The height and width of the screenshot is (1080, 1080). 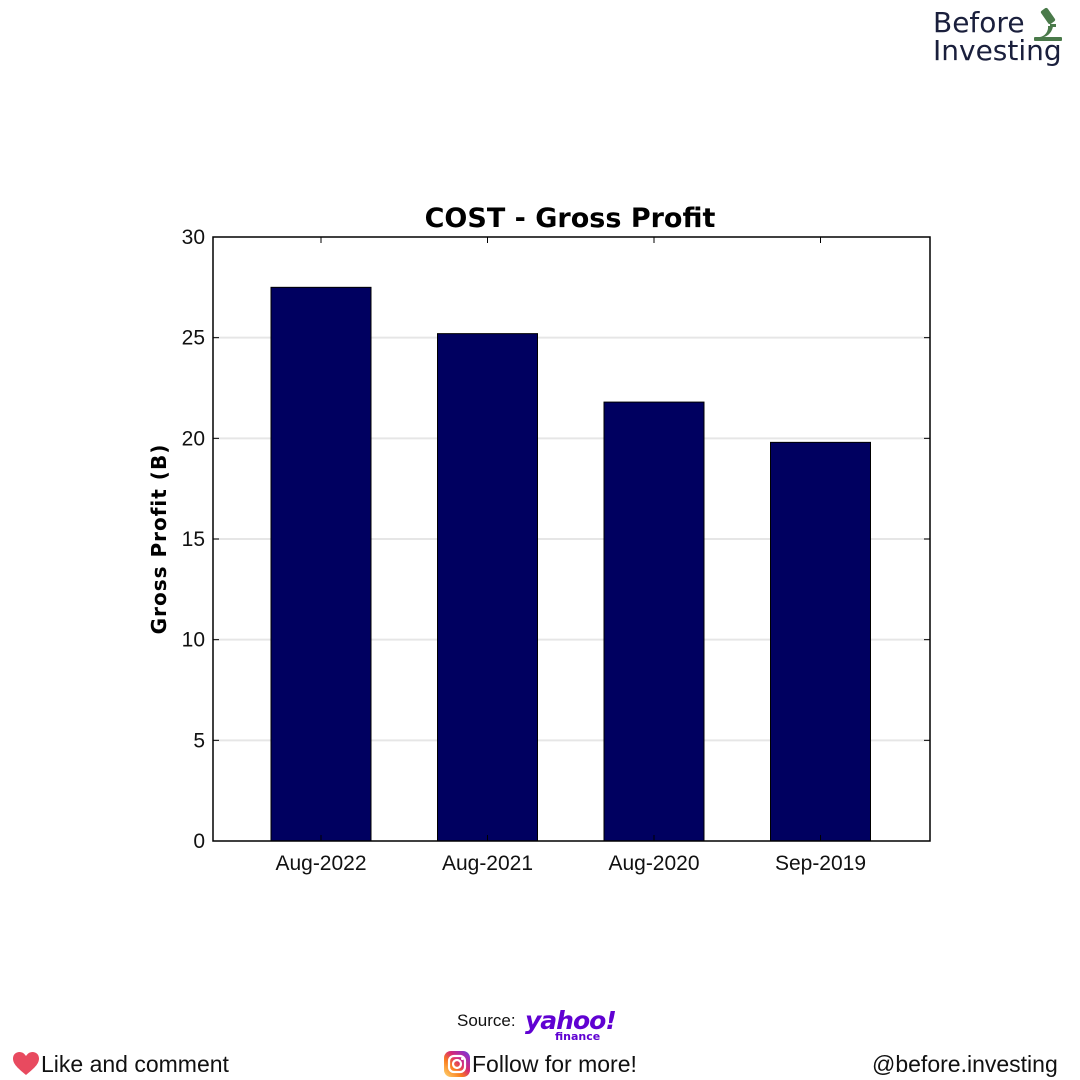 I want to click on y-tick-label: 15, so click(x=193, y=539).